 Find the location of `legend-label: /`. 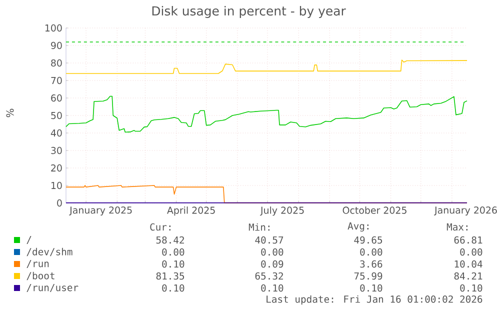

legend-label: / is located at coordinates (29, 240).